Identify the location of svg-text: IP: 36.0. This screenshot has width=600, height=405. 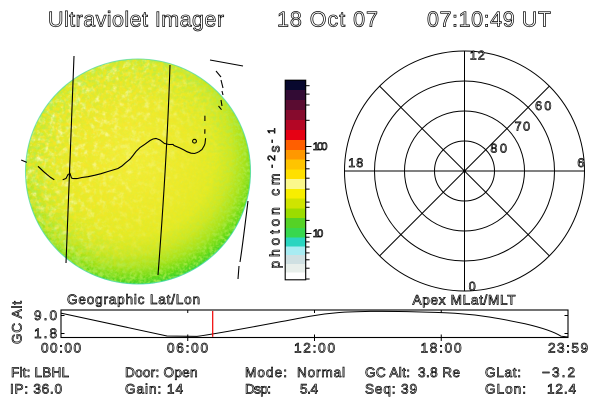
(36, 389).